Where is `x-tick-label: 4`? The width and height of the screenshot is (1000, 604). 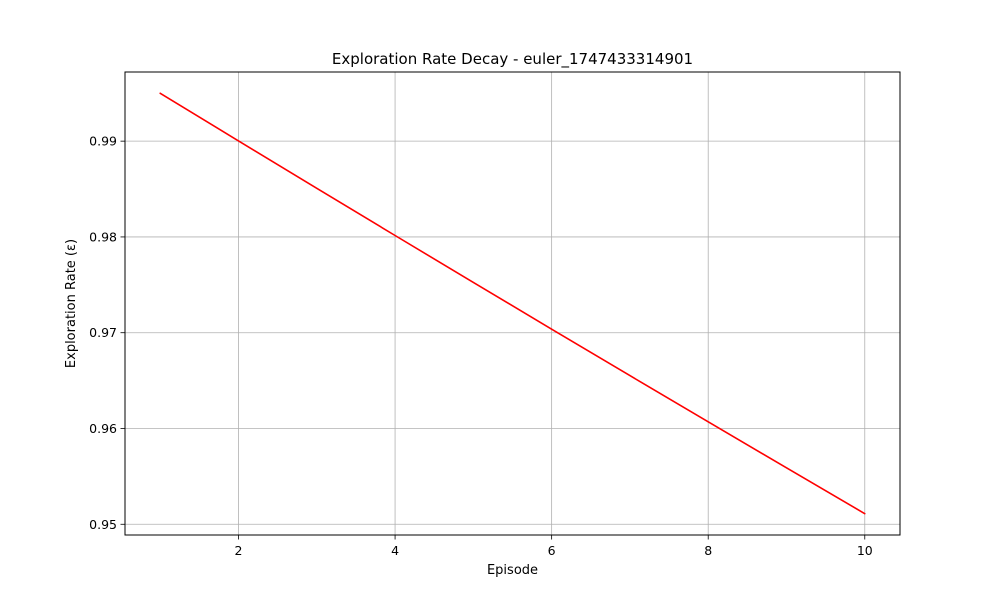 x-tick-label: 4 is located at coordinates (395, 550).